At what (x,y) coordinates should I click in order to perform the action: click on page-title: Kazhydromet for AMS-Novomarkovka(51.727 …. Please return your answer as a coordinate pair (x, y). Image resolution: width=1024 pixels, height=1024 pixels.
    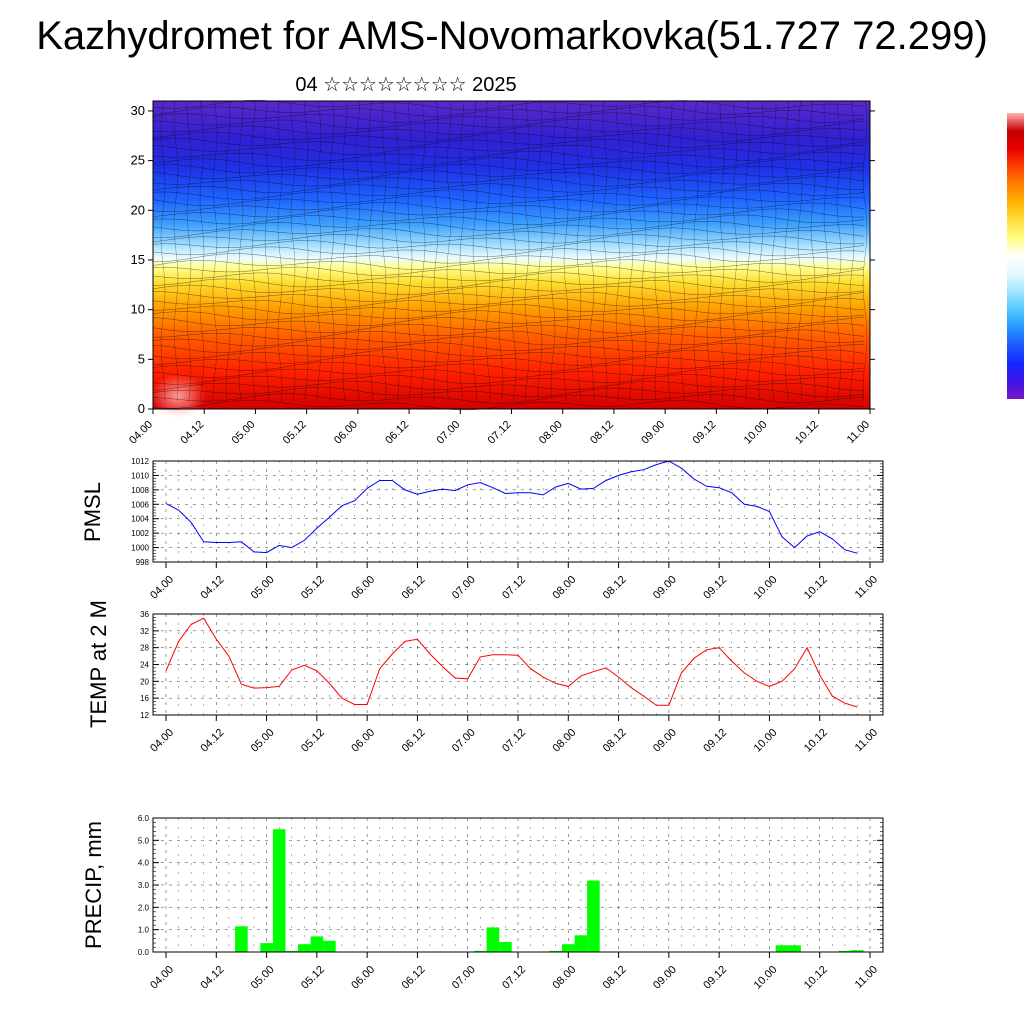
    Looking at the image, I should click on (512, 36).